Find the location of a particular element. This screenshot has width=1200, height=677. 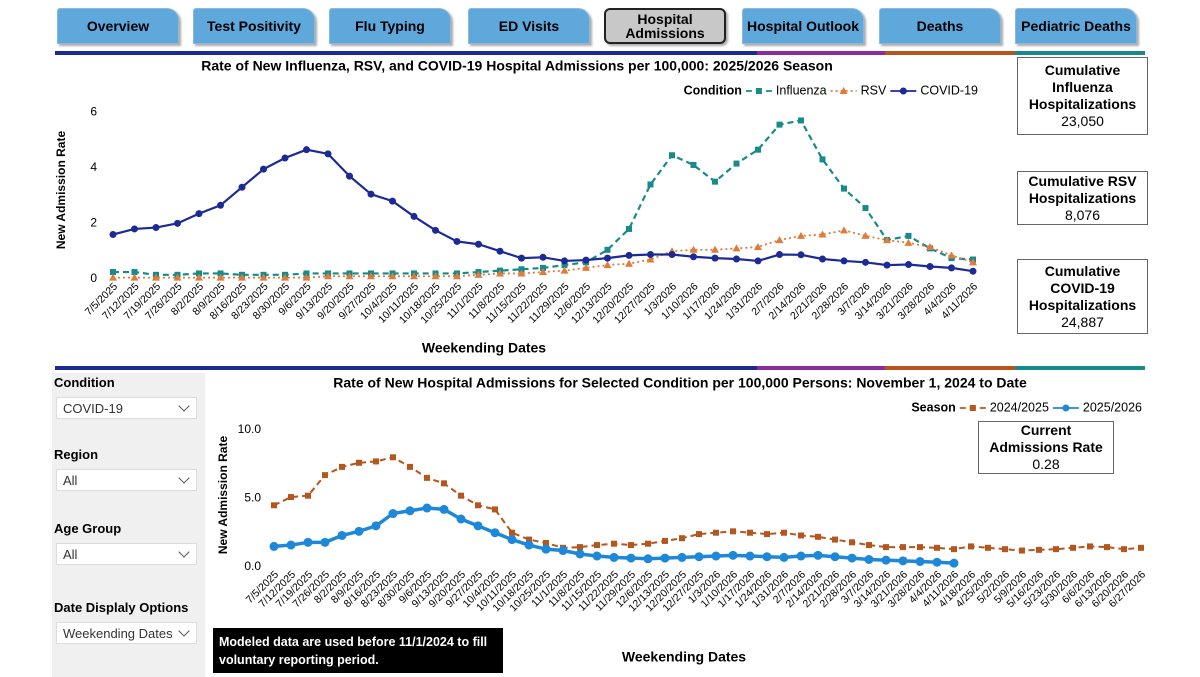

tab: Flu Typing is located at coordinates (390, 26).